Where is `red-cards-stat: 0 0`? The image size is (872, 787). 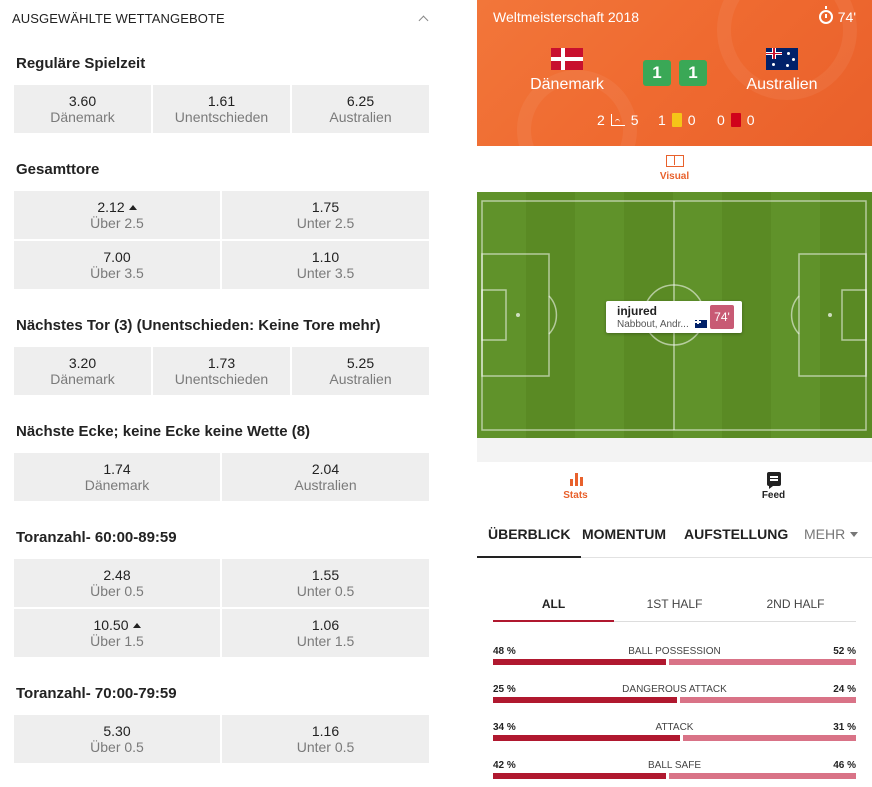 red-cards-stat: 0 0 is located at coordinates (736, 120).